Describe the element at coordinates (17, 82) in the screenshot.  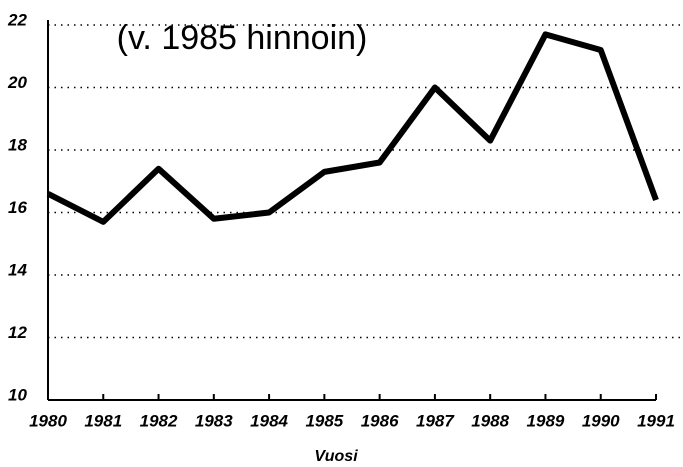
I see `y-tick-label: 20` at that location.